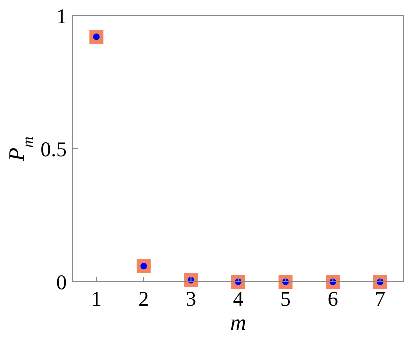 Image resolution: width=407 pixels, height=341 pixels. What do you see at coordinates (286, 299) in the screenshot?
I see `x-tick-label: 5` at bounding box center [286, 299].